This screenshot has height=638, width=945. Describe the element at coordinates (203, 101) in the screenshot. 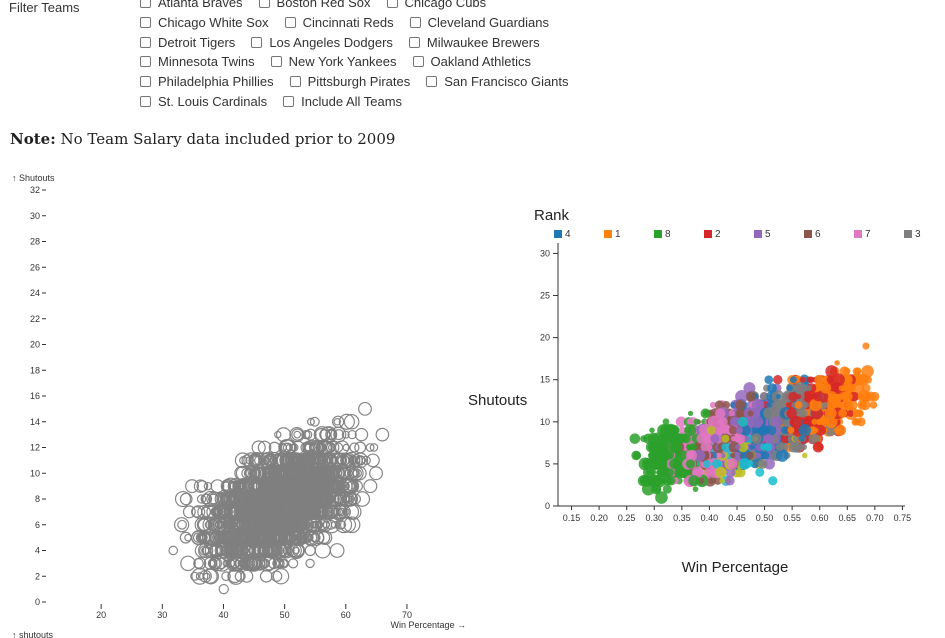

I see `team-checkbox-st-louis-cardinals: St. Louis Cardinals` at that location.